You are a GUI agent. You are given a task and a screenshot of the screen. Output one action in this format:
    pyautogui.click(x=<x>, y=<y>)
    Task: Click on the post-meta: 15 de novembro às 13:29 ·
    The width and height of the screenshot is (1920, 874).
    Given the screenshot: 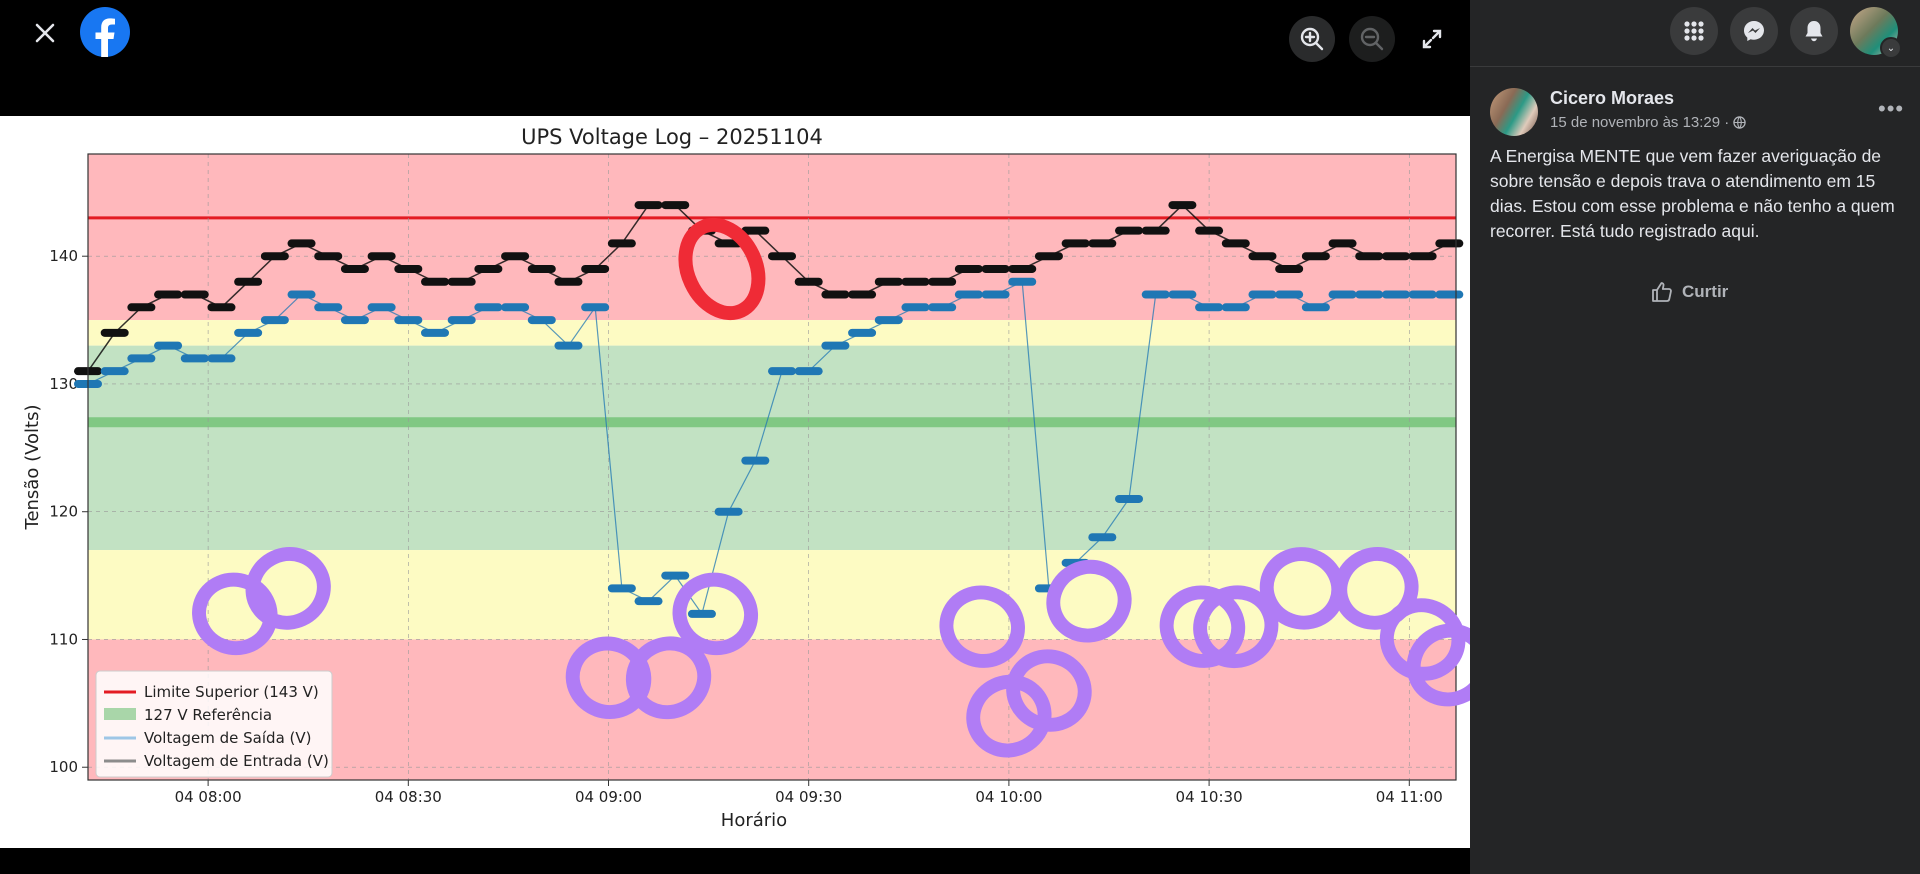 What is the action you would take?
    pyautogui.click(x=1648, y=122)
    